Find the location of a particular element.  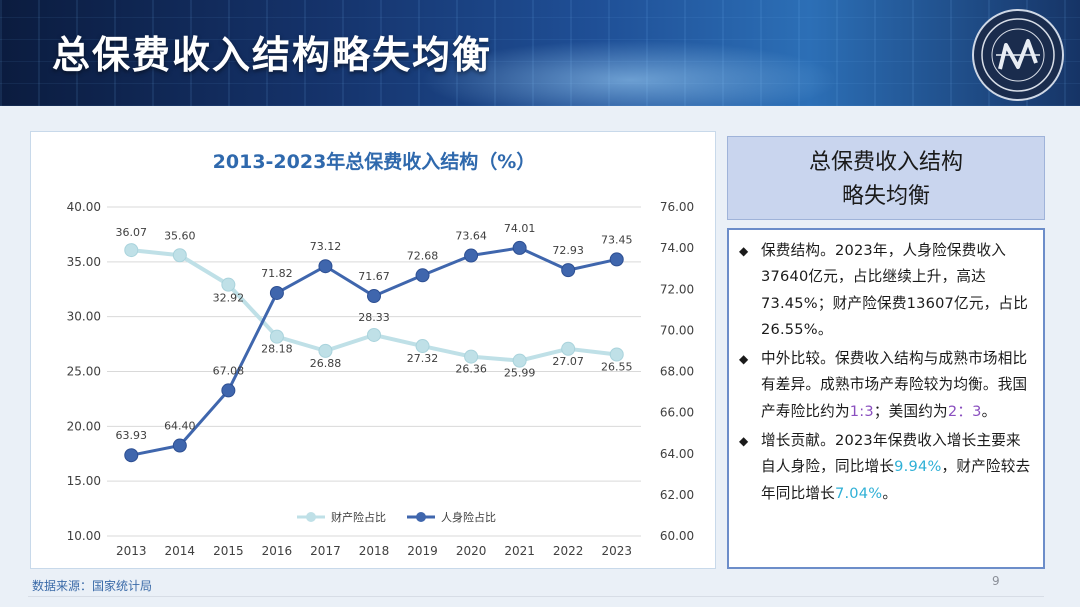

y-right-tick-label: 72.00 is located at coordinates (677, 289).